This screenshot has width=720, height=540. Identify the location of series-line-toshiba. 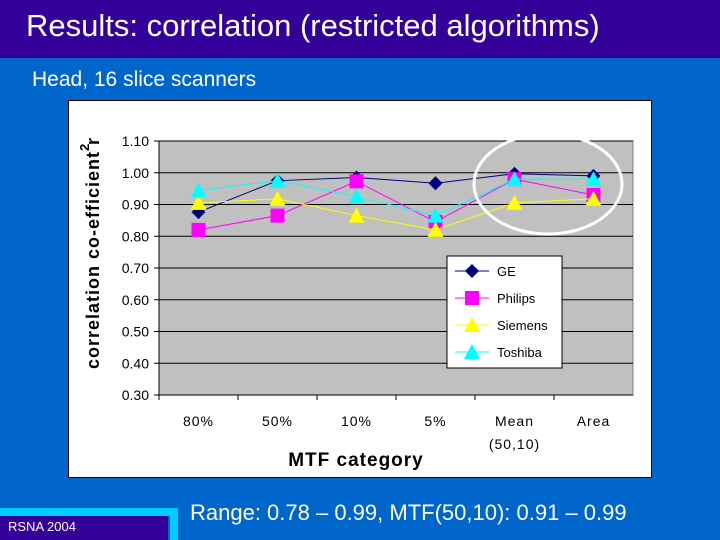
(396, 197).